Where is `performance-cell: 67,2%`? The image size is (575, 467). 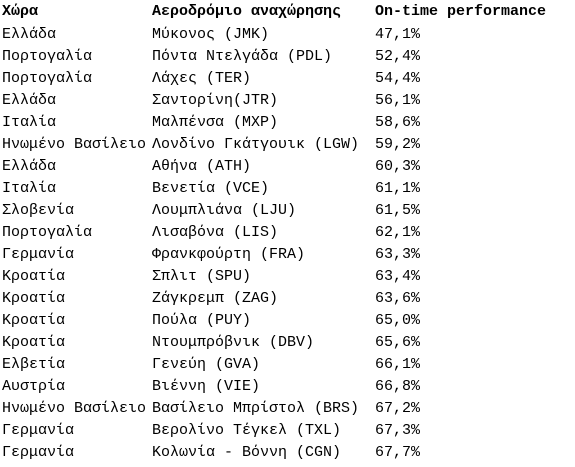 performance-cell: 67,2% is located at coordinates (398, 408).